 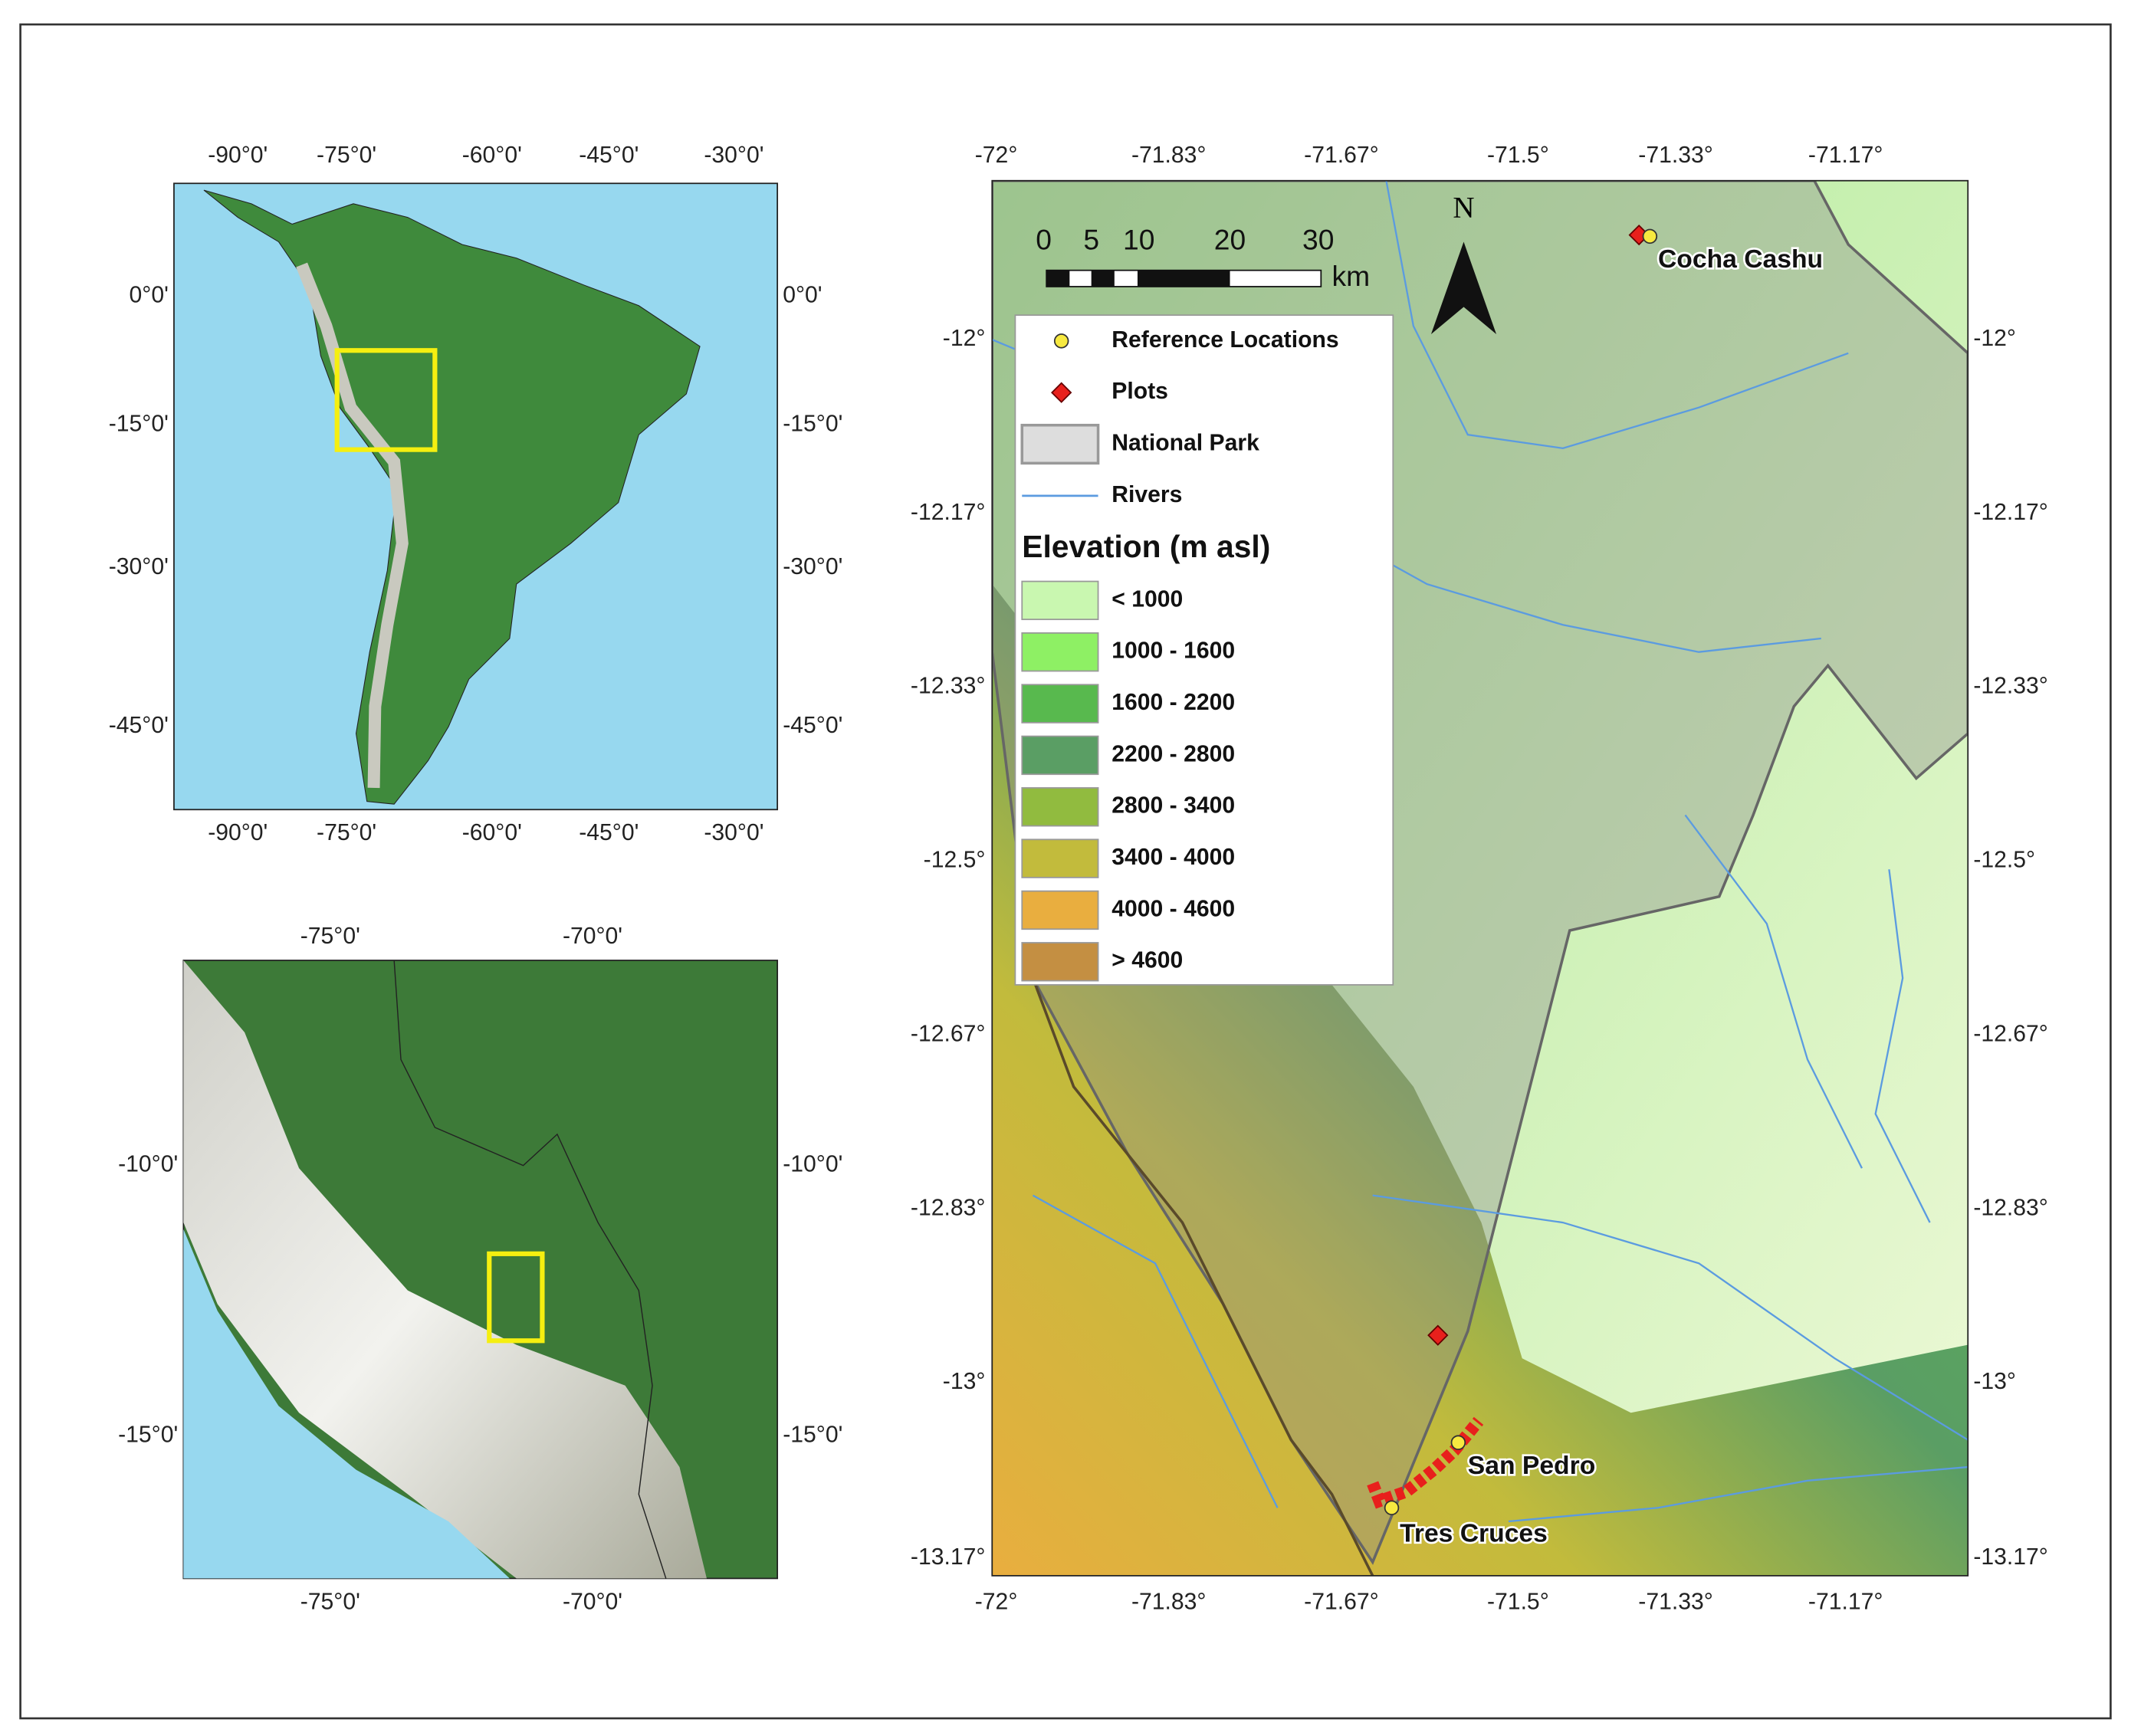 I want to click on legend-label: 4000 - 4600, so click(x=1173, y=908).